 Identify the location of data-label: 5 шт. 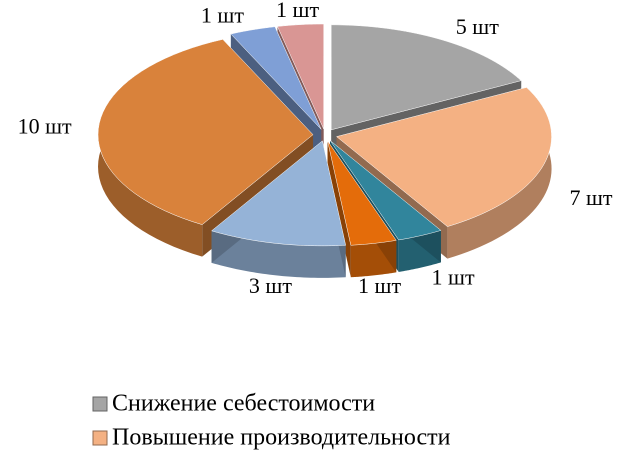
(477, 26).